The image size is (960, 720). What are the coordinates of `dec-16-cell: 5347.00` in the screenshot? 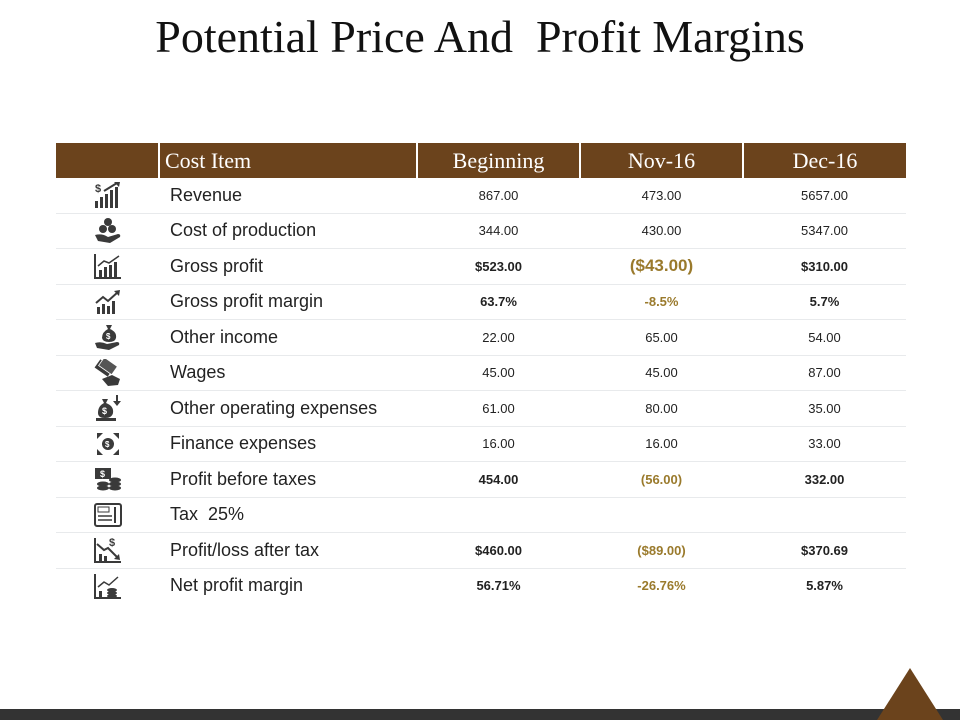 It's located at (824, 231).